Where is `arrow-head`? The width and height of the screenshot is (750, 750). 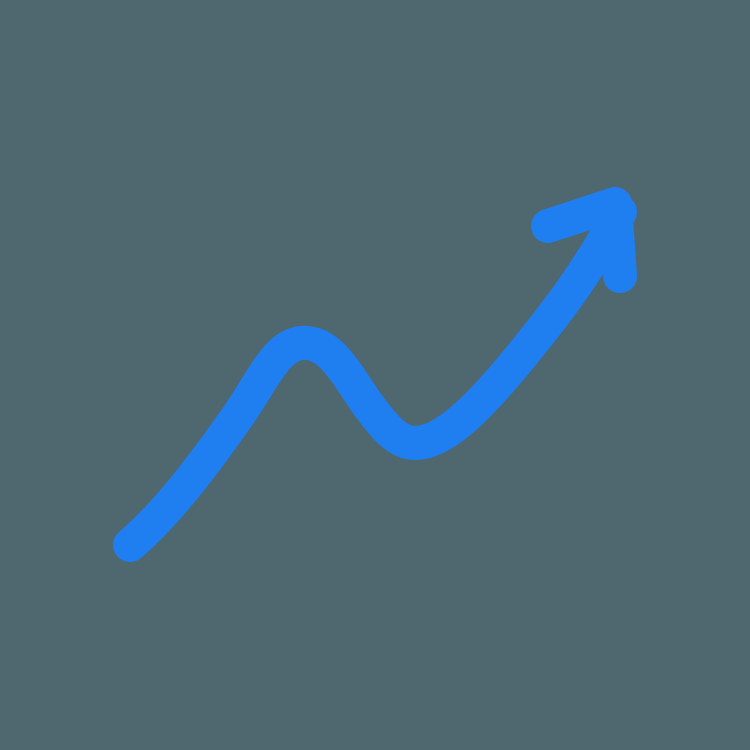
arrow-head is located at coordinates (584, 240).